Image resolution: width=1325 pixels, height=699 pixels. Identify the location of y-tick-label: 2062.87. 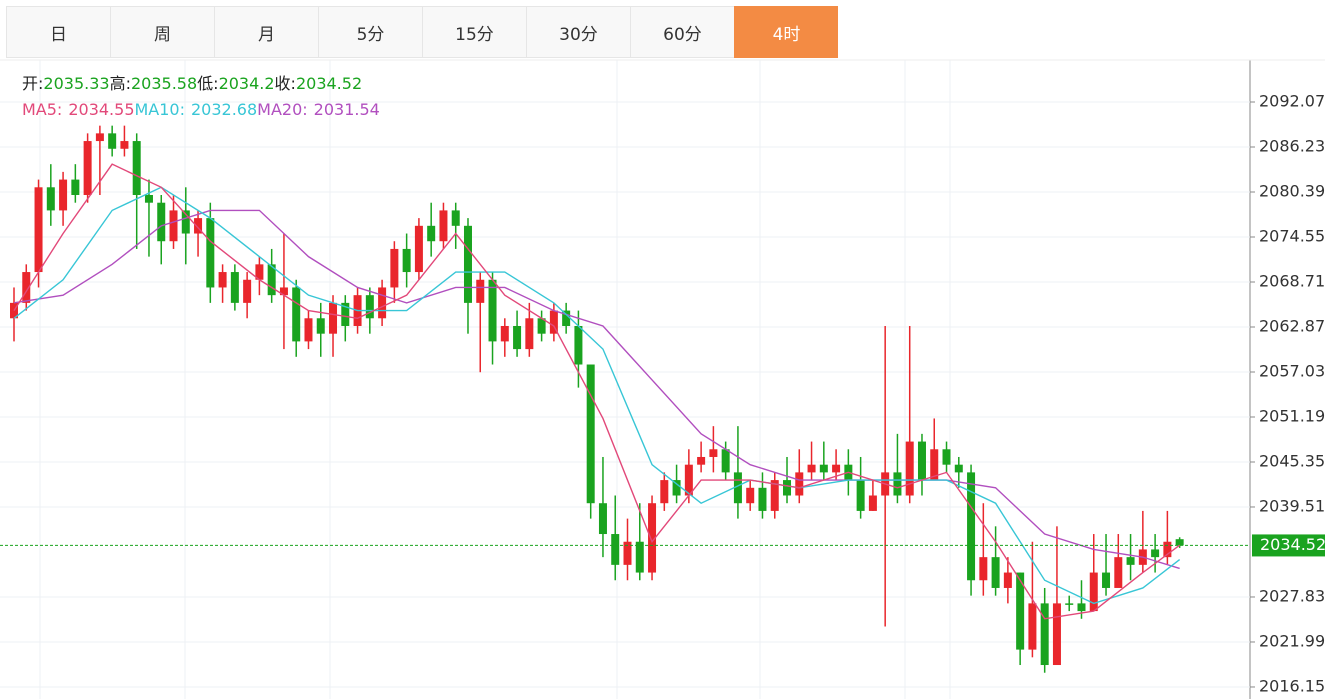
(1292, 325).